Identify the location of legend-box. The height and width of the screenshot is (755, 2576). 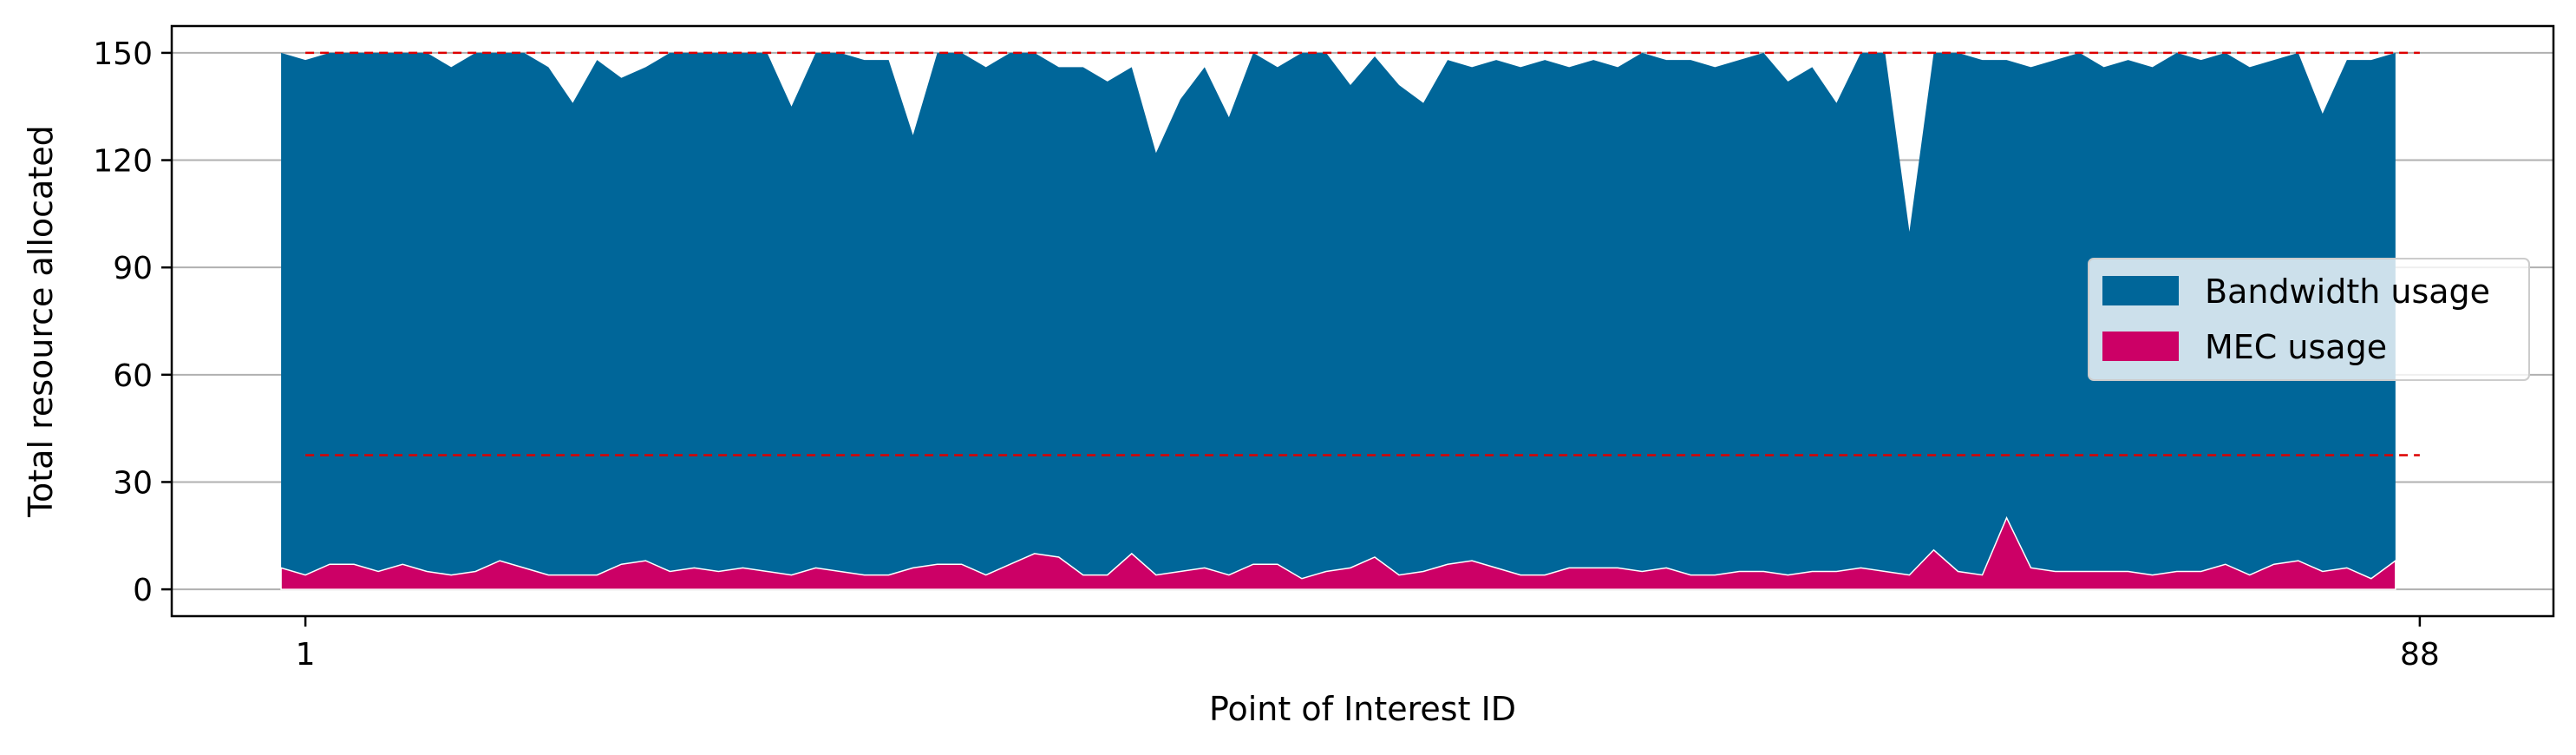
(2309, 319).